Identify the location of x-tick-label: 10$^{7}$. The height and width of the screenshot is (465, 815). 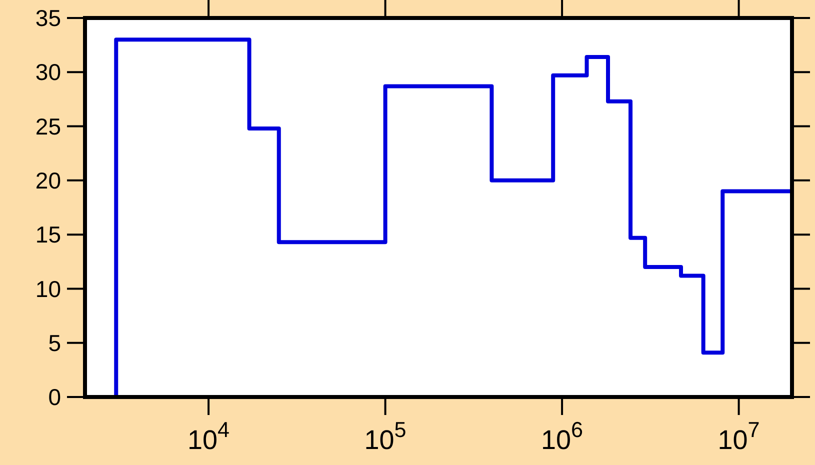
(739, 435).